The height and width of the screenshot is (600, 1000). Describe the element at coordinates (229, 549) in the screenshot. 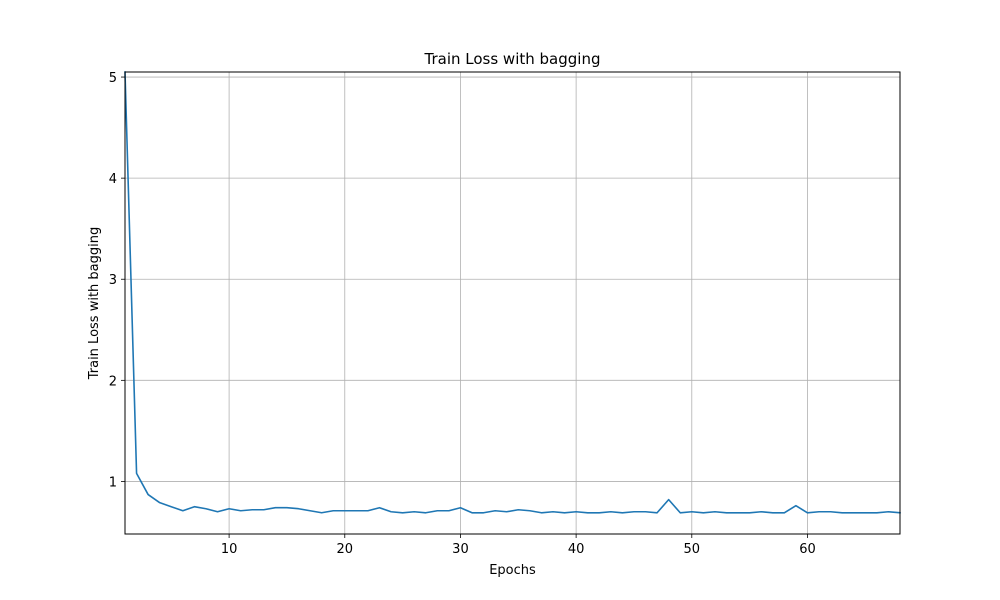

I see `x-tick-label: 10` at that location.